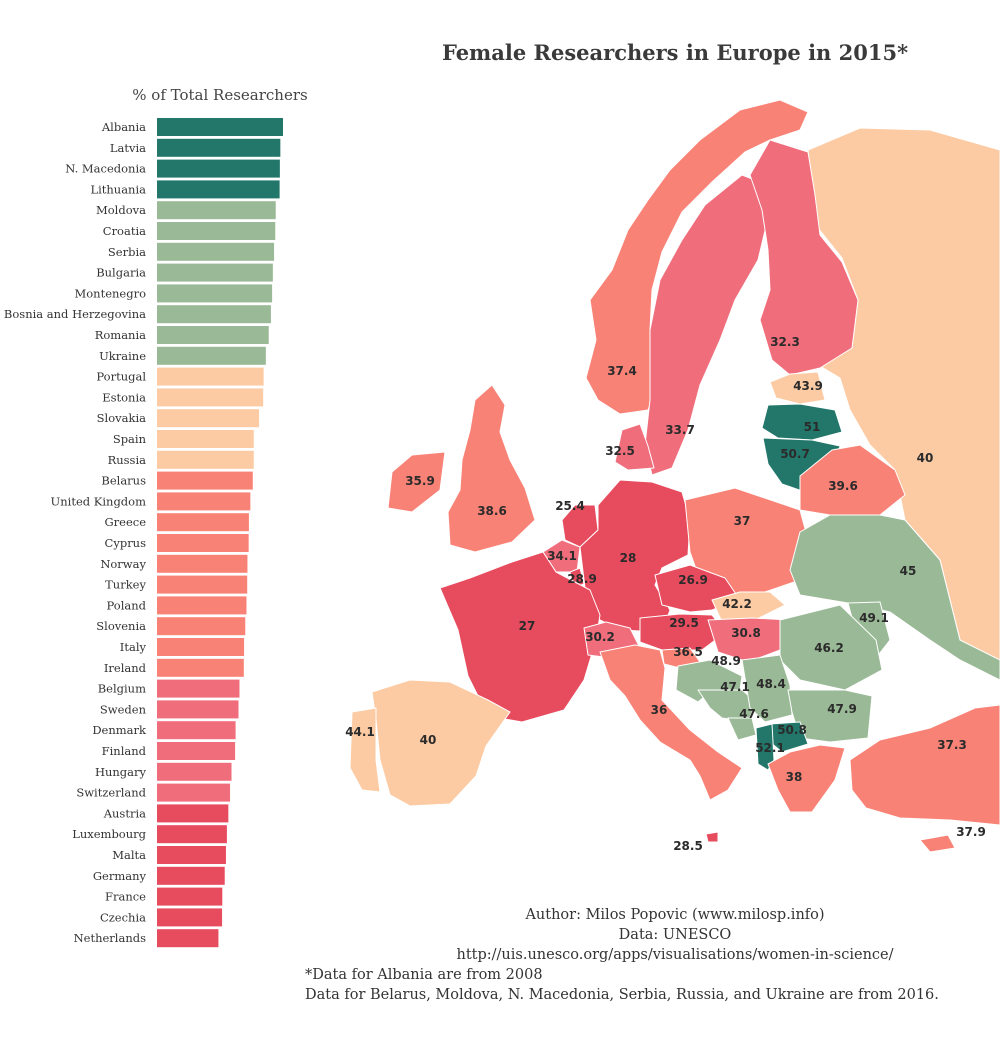 This screenshot has height=1049, width=1000. What do you see at coordinates (746, 542) in the screenshot?
I see `map-region-poland` at bounding box center [746, 542].